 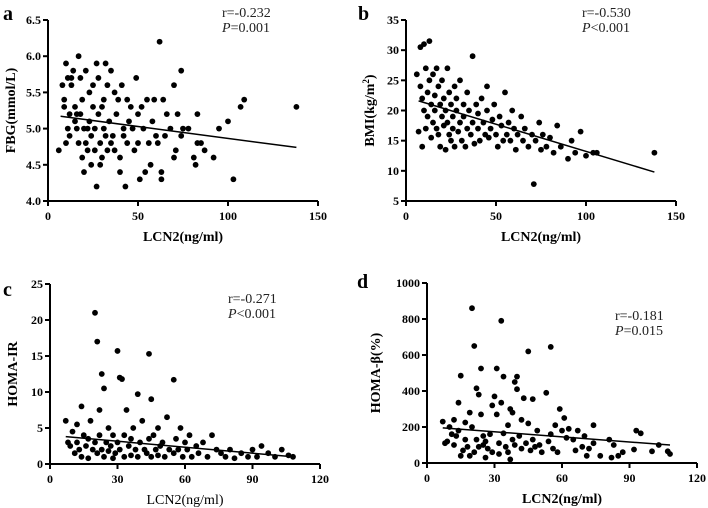 What do you see at coordinates (369, 110) in the screenshot?
I see `y-axis-label: BMI(kg/m2)` at bounding box center [369, 110].